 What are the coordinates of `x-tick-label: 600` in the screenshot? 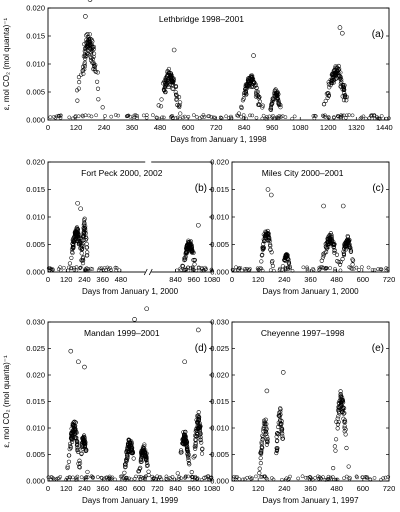 It's located at (139, 488).